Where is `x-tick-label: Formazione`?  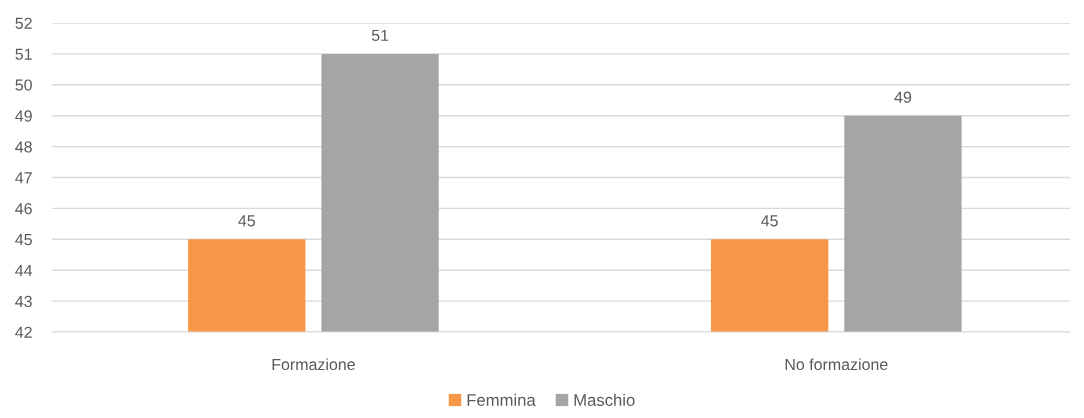
x-tick-label: Formazione is located at coordinates (313, 364).